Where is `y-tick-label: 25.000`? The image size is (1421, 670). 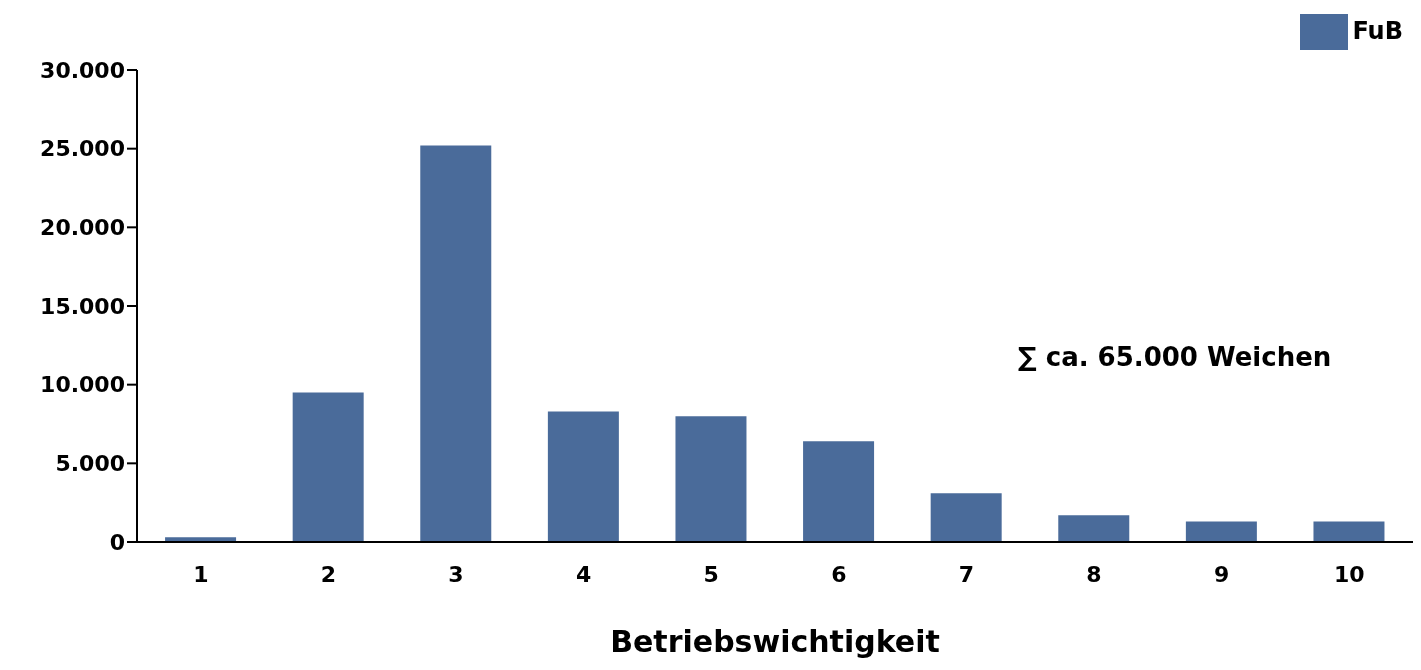
y-tick-label: 25.000 is located at coordinates (82, 149).